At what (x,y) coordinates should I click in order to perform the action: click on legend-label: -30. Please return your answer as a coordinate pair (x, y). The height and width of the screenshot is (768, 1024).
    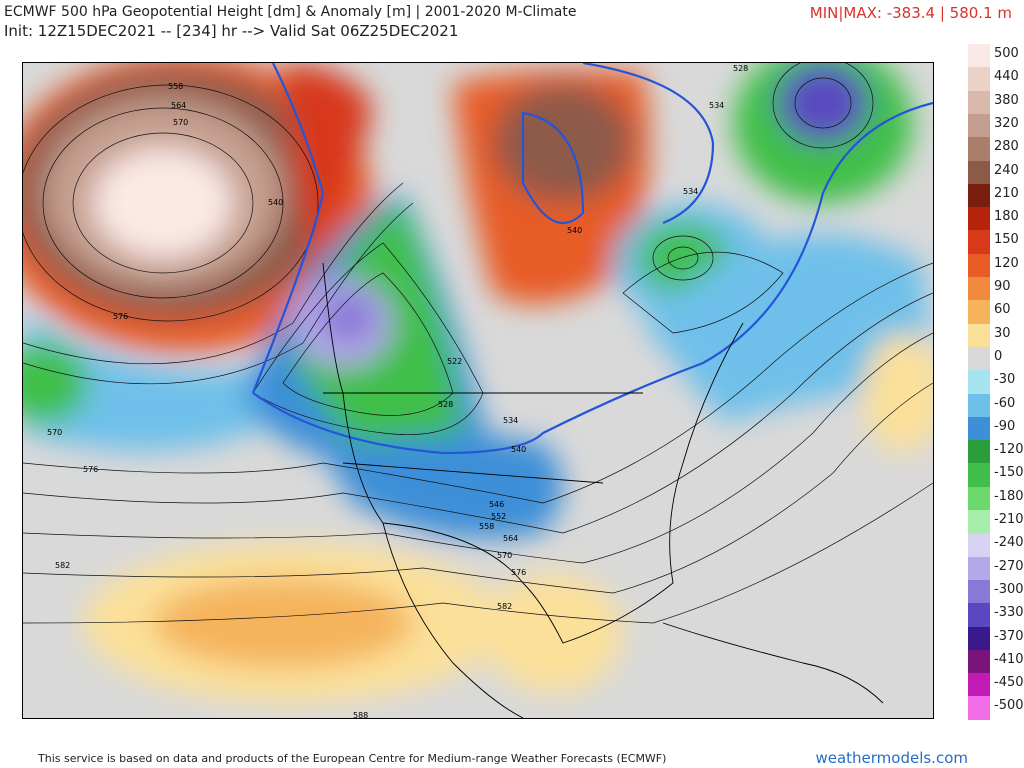
    Looking at the image, I should click on (1005, 380).